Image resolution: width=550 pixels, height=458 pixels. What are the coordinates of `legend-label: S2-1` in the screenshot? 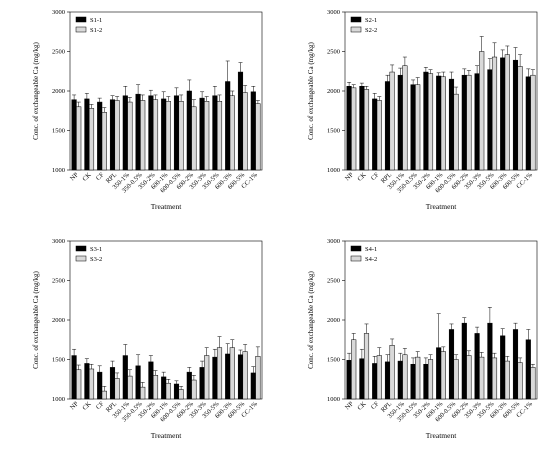 It's located at (371, 20).